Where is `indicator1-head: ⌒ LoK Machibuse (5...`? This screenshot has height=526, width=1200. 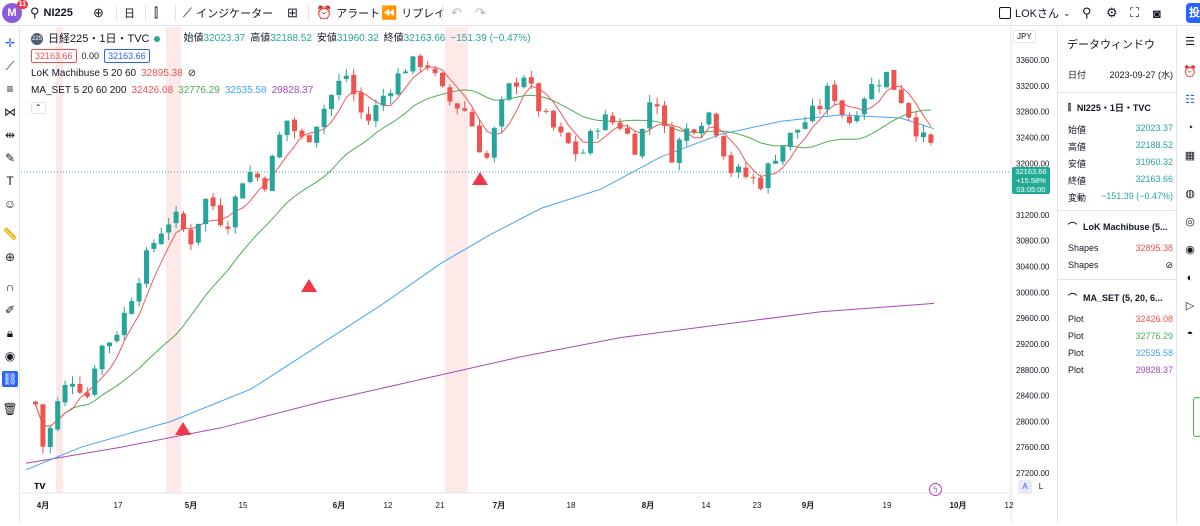
indicator1-head: ⌒ LoK Machibuse (5... is located at coordinates (1118, 227).